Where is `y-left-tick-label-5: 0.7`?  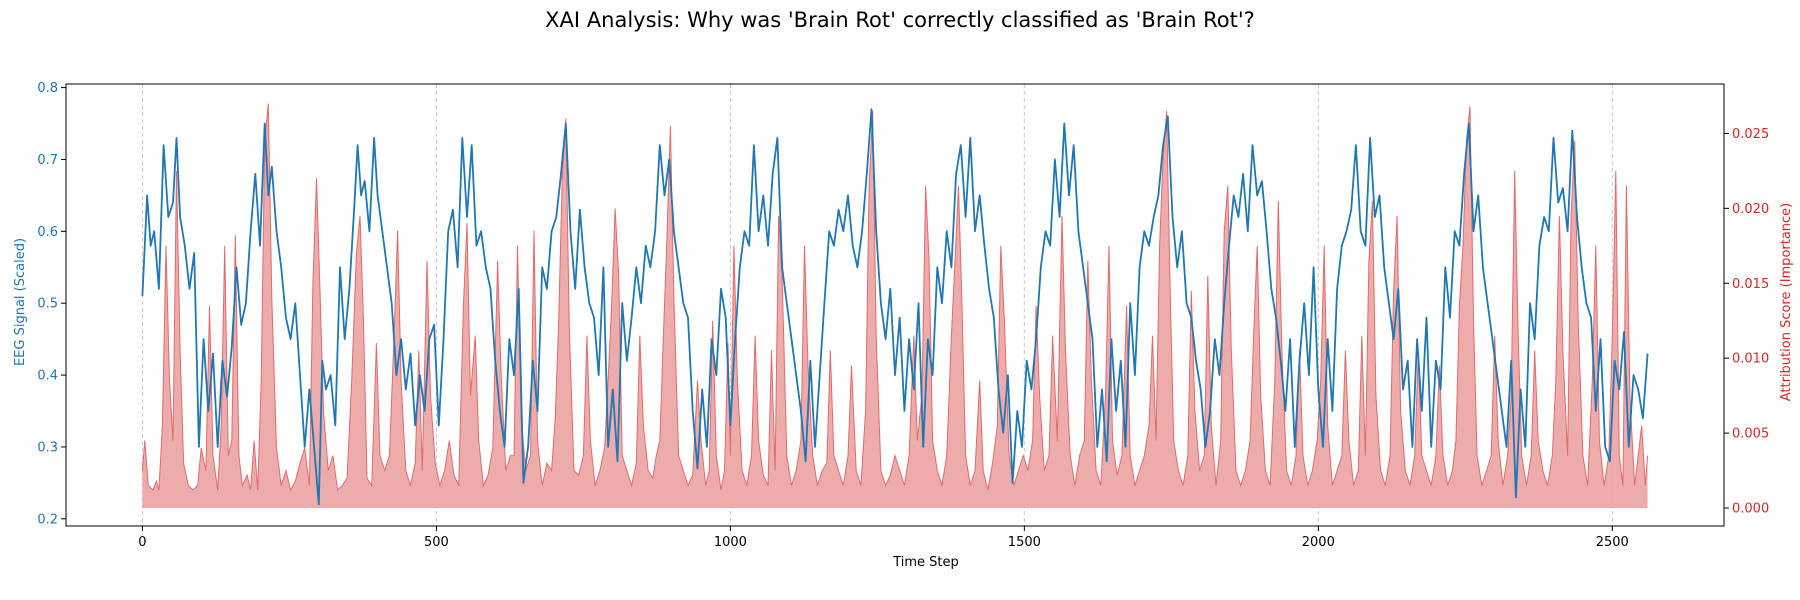 y-left-tick-label-5: 0.7 is located at coordinates (47, 160).